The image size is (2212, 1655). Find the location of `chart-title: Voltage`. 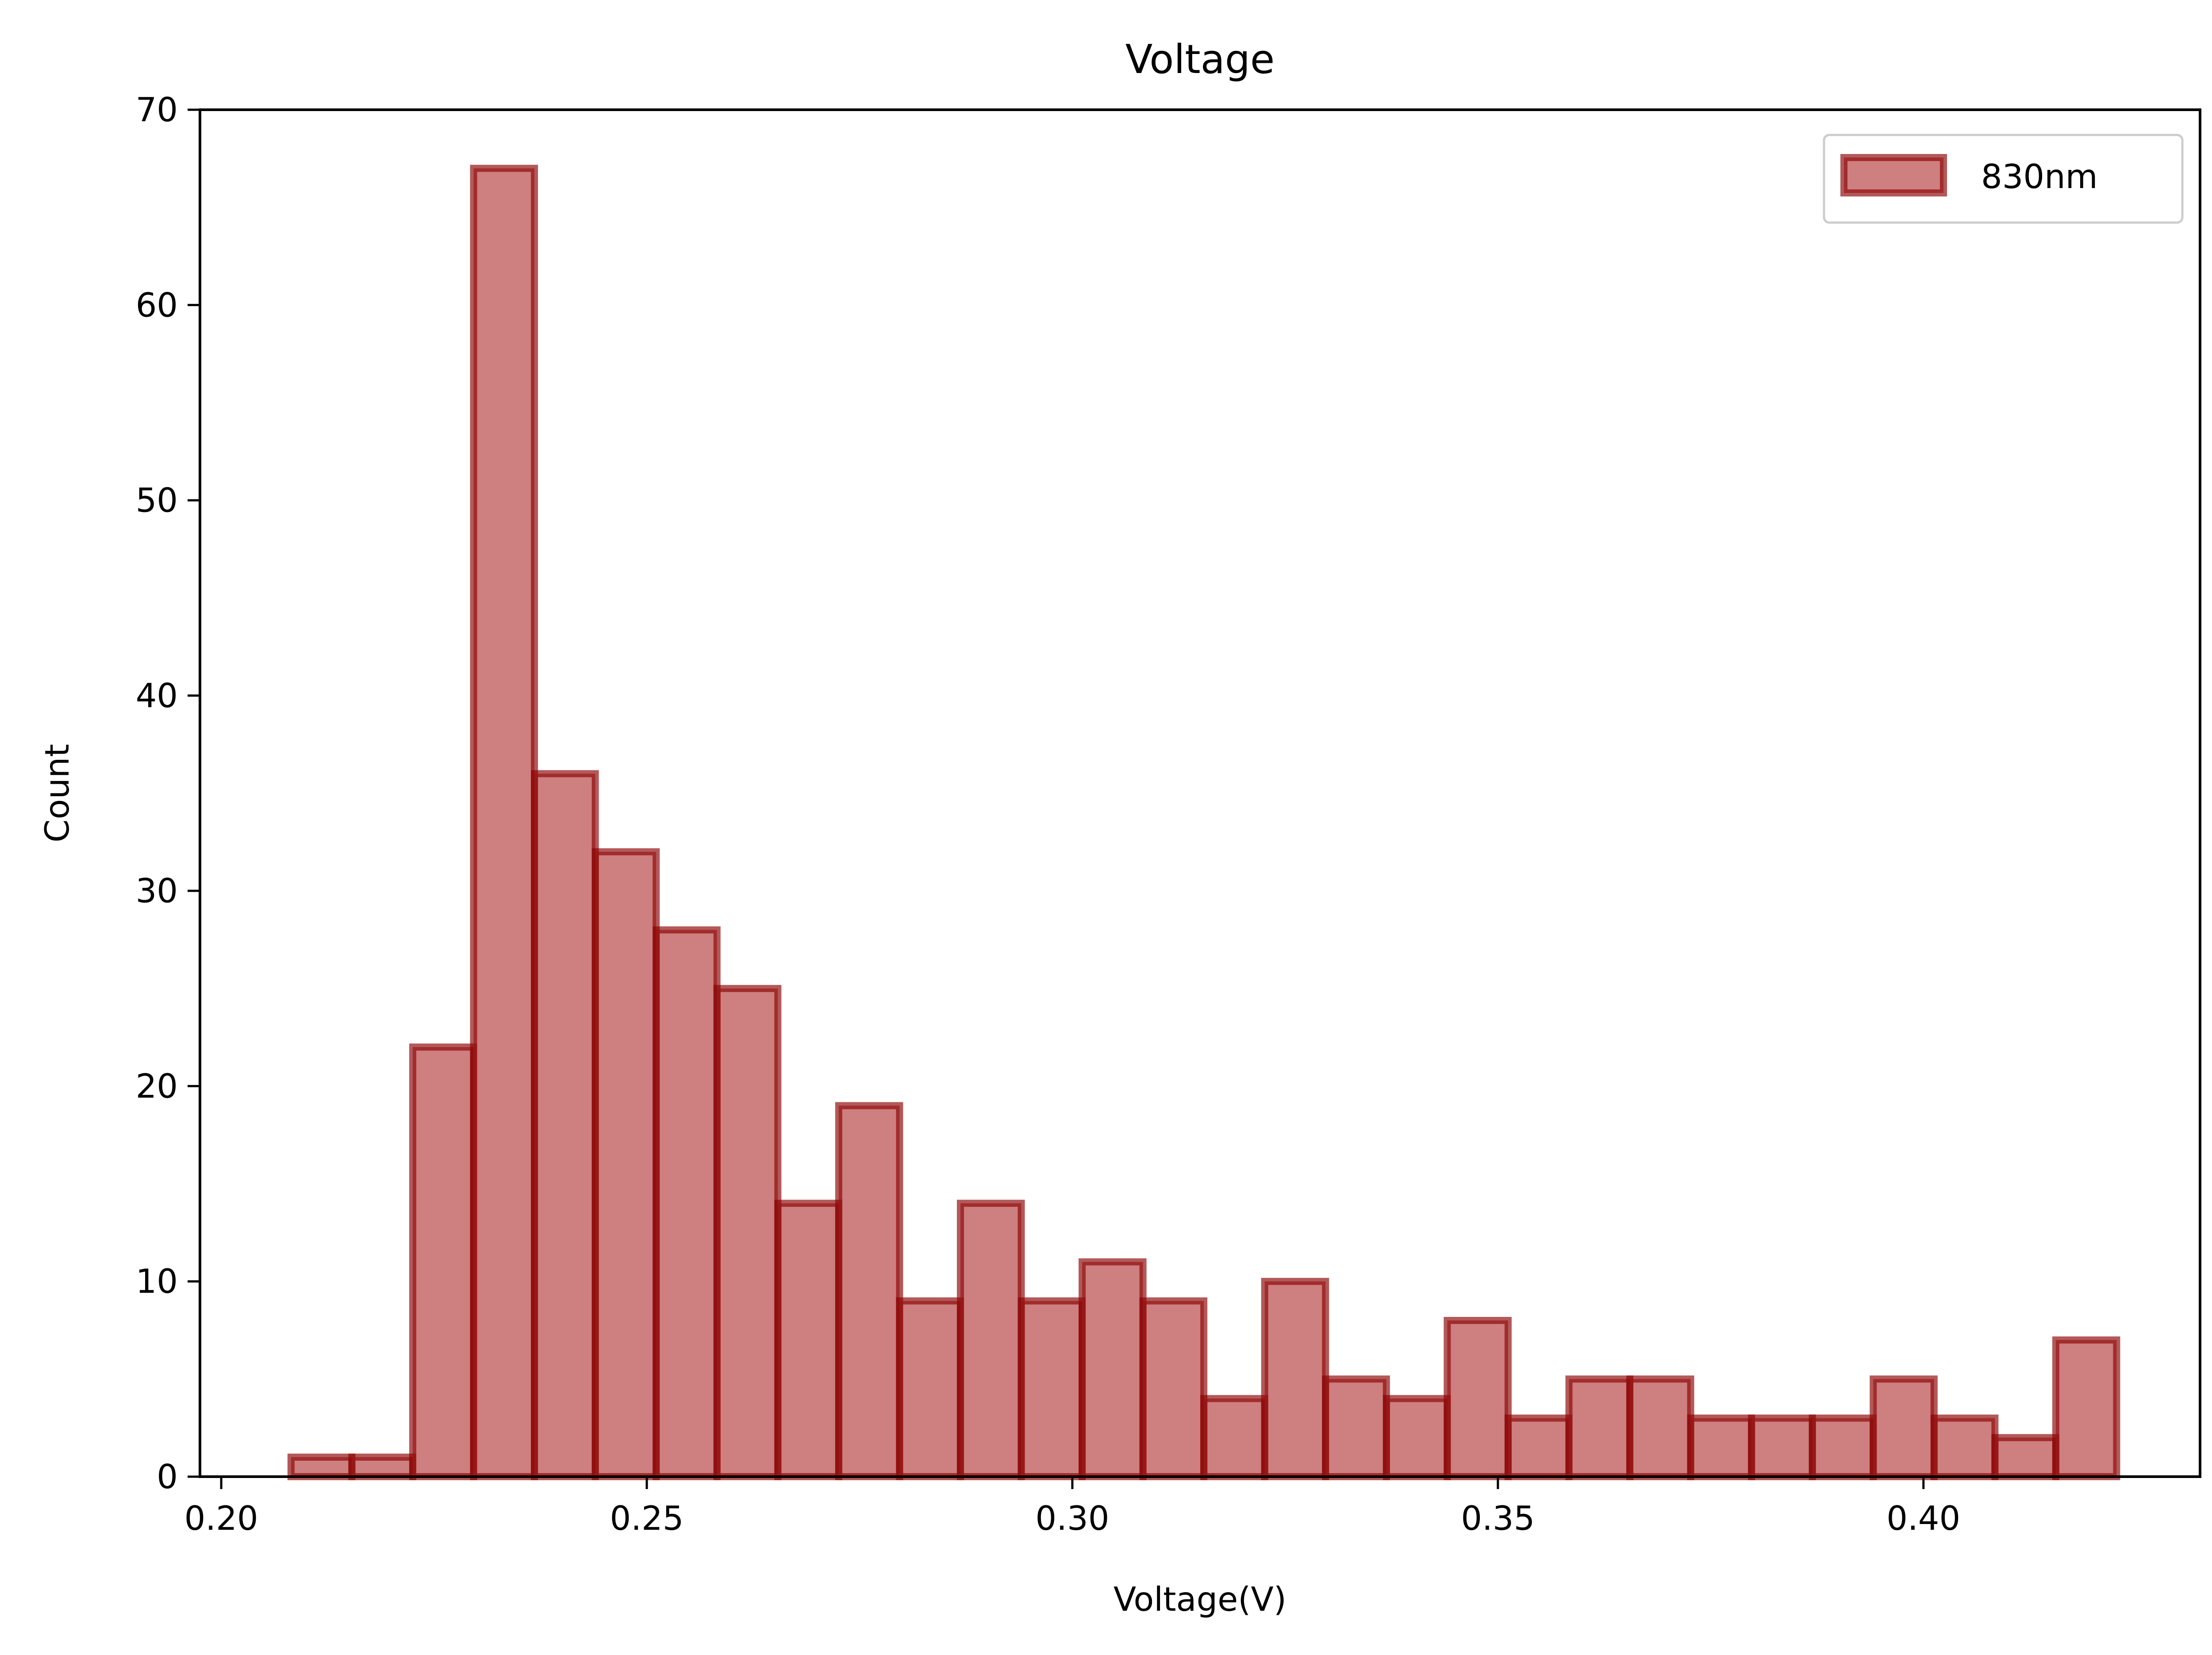

chart-title: Voltage is located at coordinates (1200, 59).